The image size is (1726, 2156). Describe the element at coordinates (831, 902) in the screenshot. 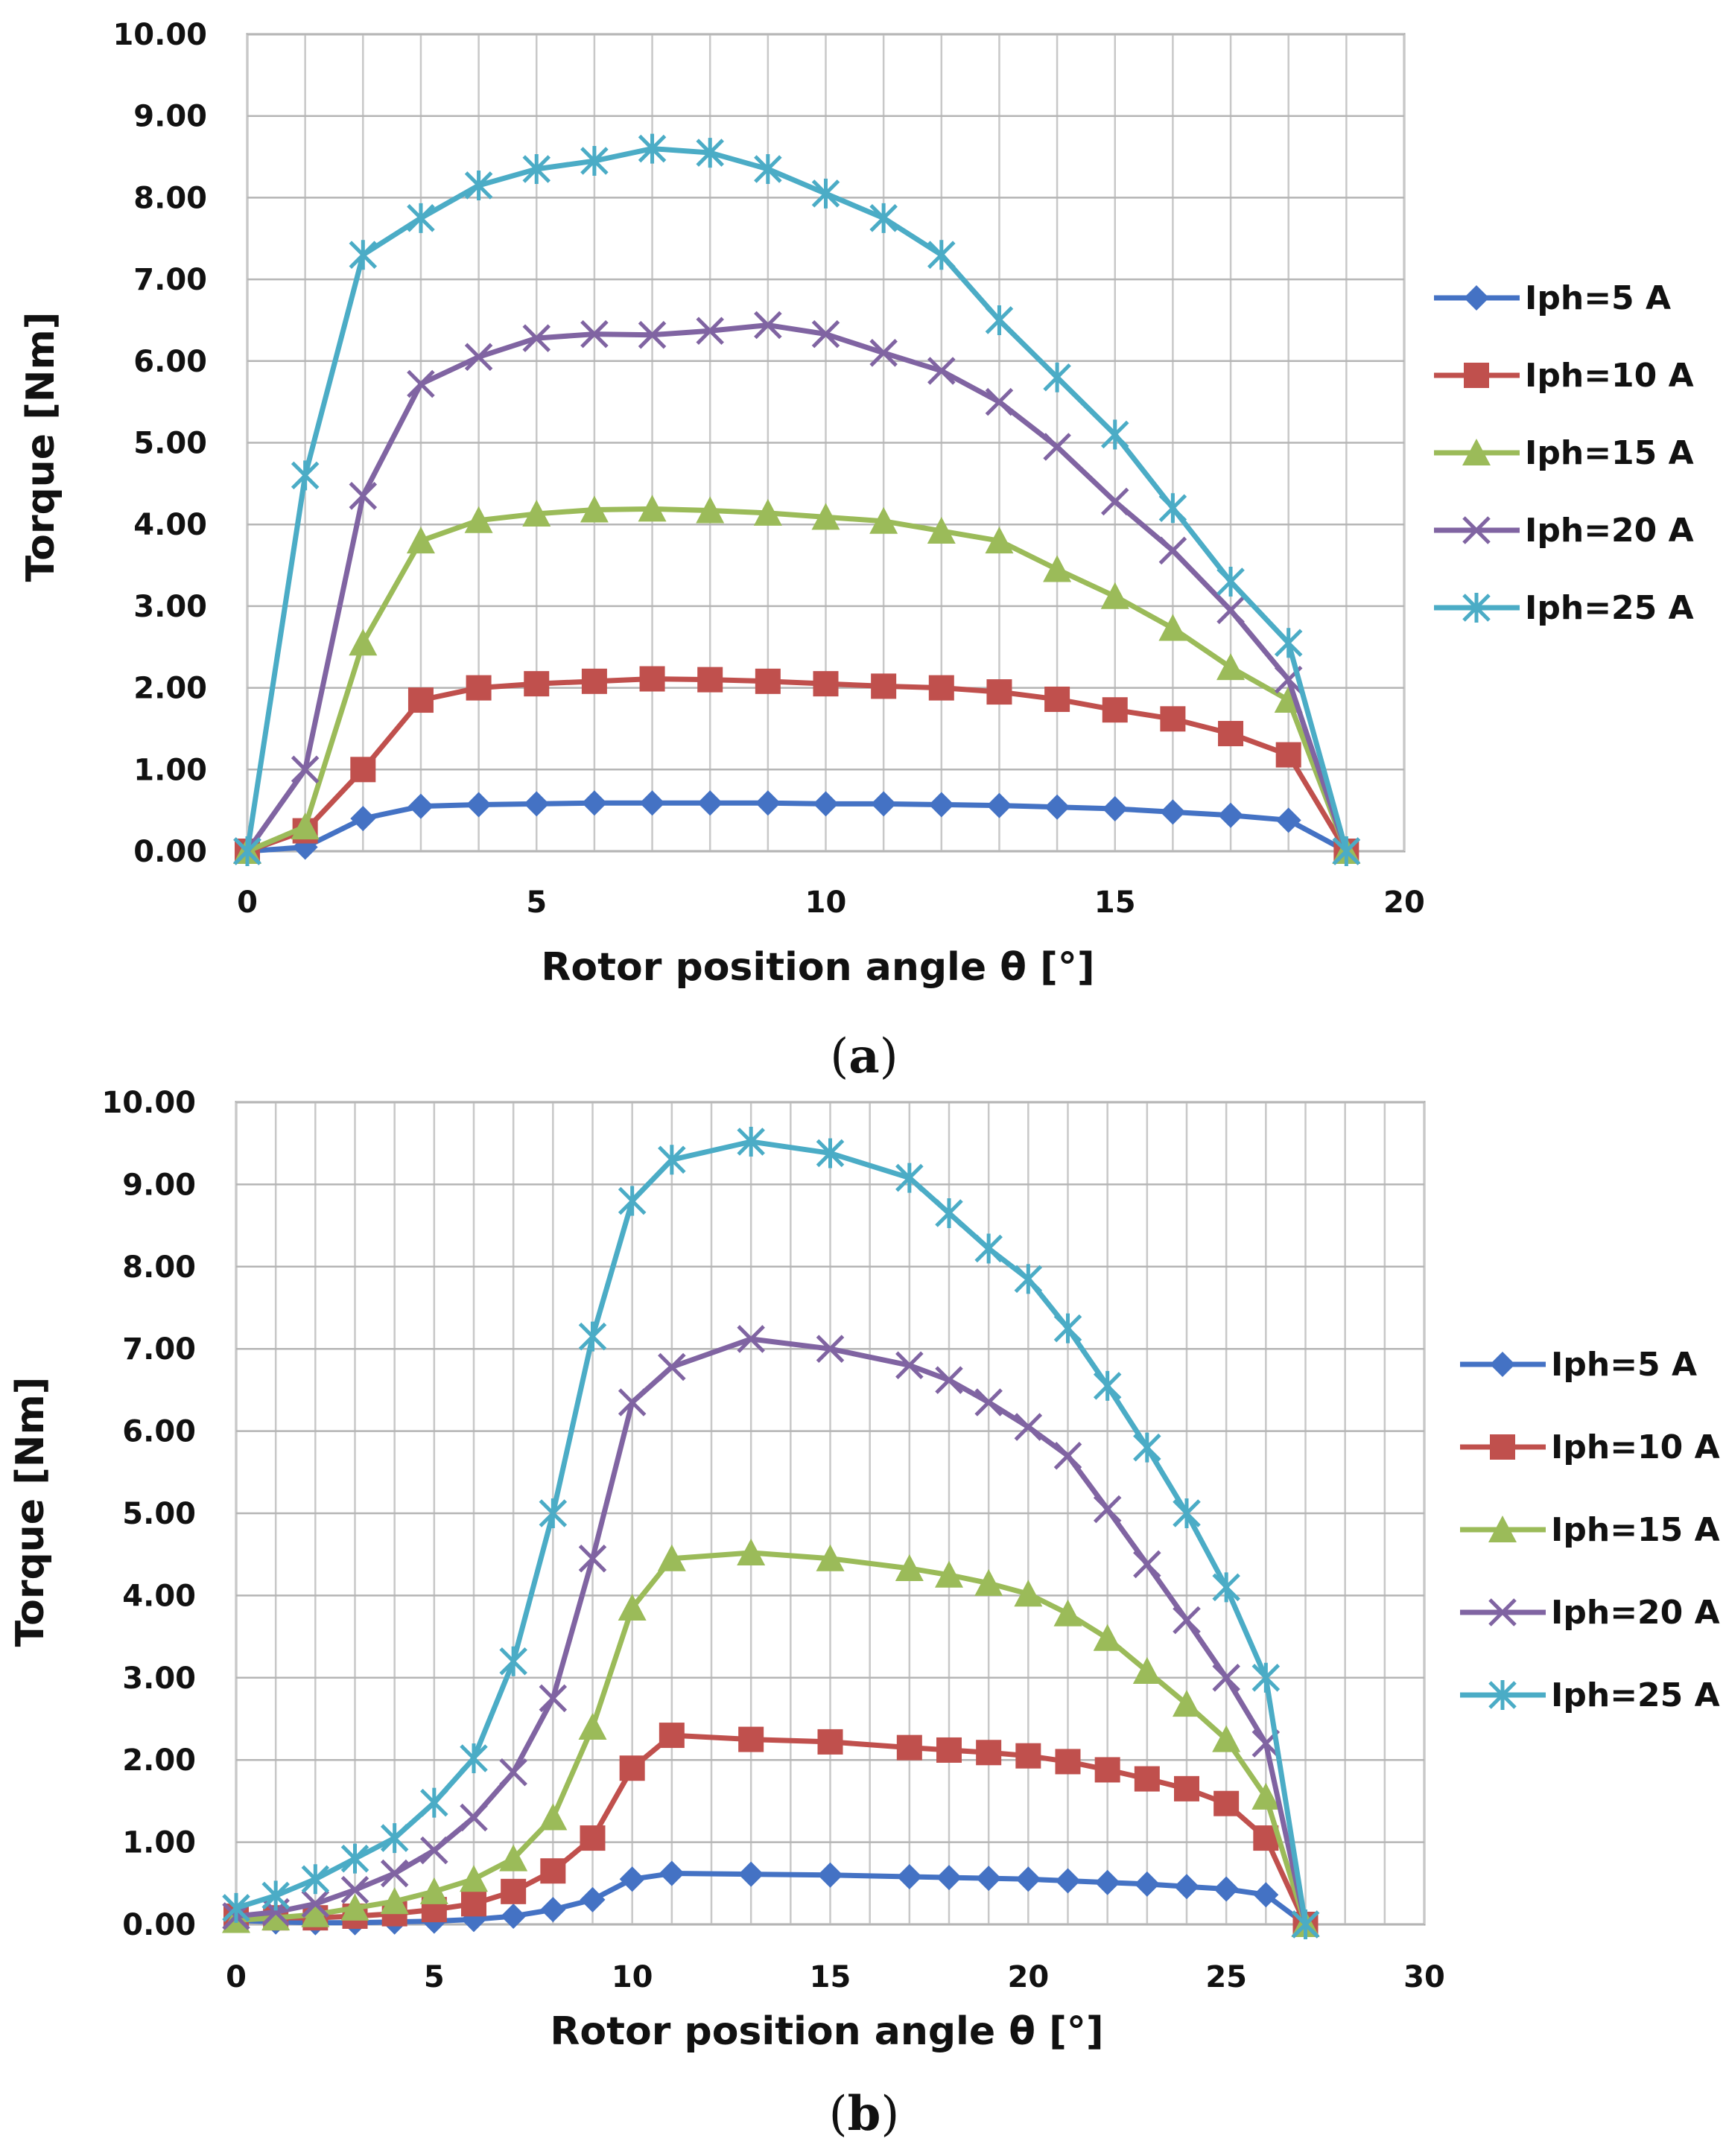

I see `x-tick-labels-a: 0 5 10 15 20` at that location.